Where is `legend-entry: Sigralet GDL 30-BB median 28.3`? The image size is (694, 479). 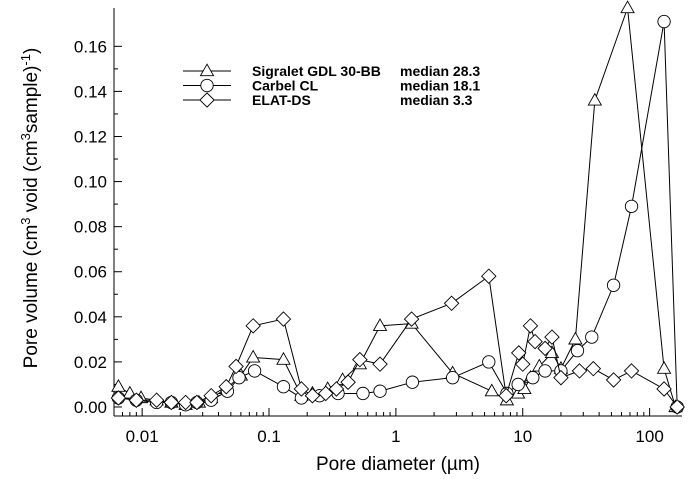
legend-entry: Sigralet GDL 30-BB median 28.3 is located at coordinates (331, 71).